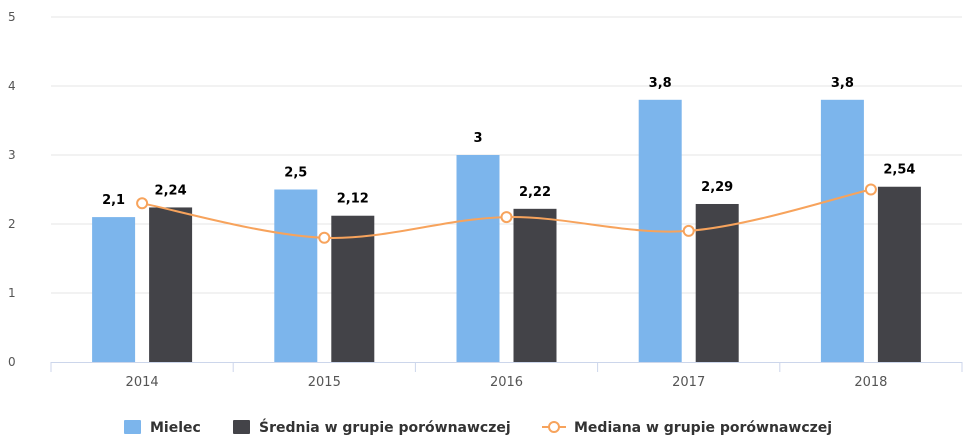  What do you see at coordinates (688, 382) in the screenshot?
I see `x-tick-label-2017: 2017` at bounding box center [688, 382].